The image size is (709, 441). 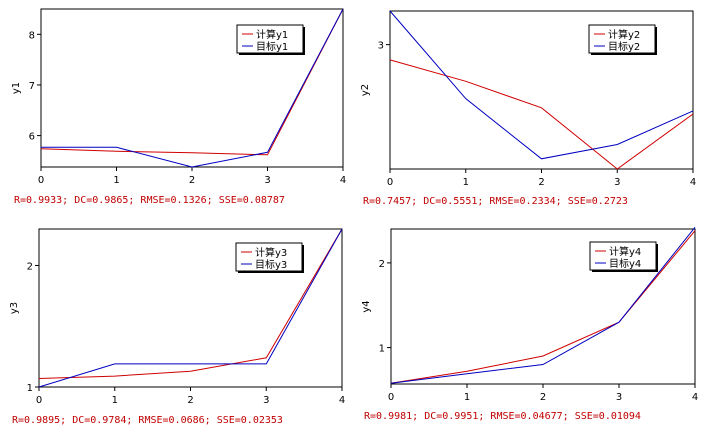 I want to click on y-tick-label: 7, so click(x=32, y=86).